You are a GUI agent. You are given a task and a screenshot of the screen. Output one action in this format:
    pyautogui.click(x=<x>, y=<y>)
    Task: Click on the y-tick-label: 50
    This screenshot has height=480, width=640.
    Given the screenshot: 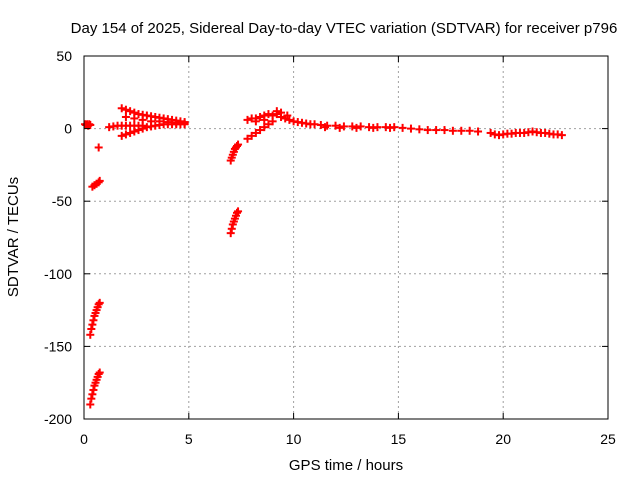 What is the action you would take?
    pyautogui.click(x=64, y=56)
    